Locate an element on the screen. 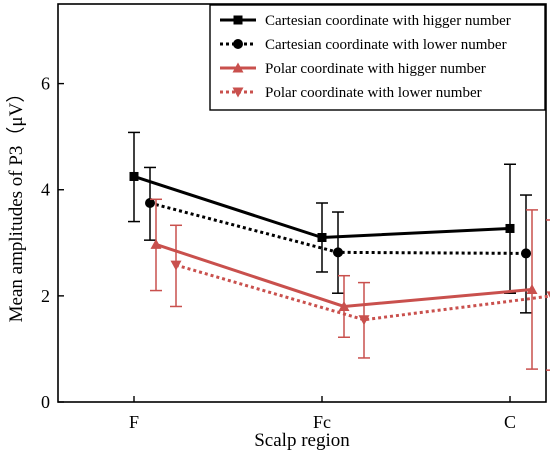 Image resolution: width=550 pixels, height=461 pixels. x-axis-title: Scalp region is located at coordinates (302, 440).